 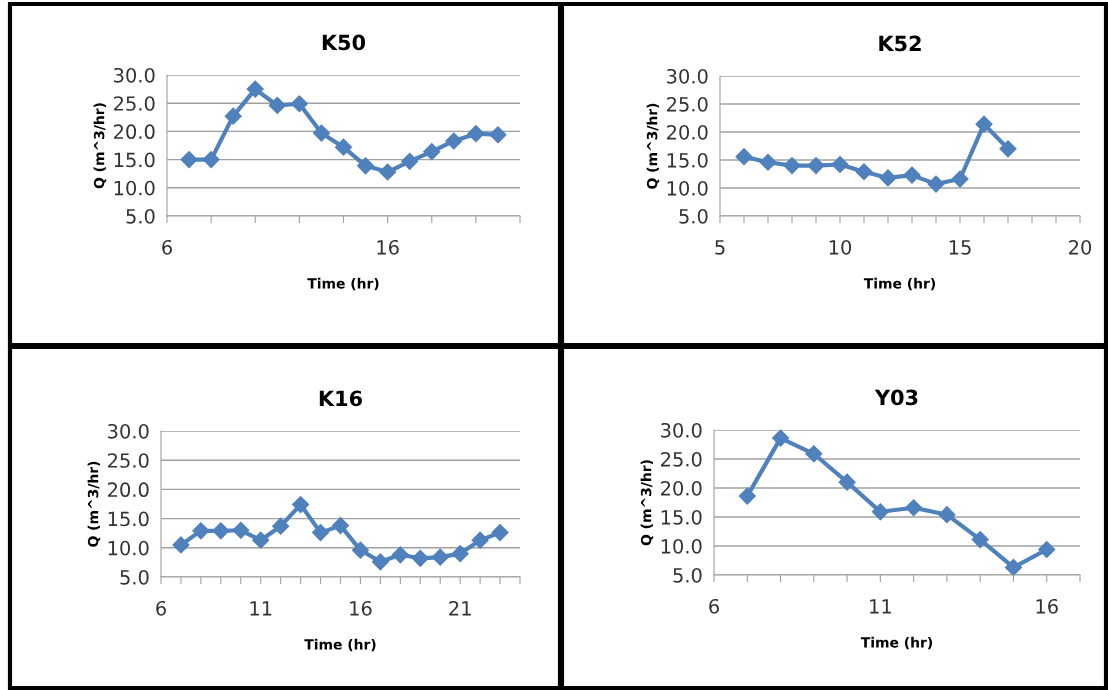 I want to click on x-tick-label: 10, so click(x=840, y=247).